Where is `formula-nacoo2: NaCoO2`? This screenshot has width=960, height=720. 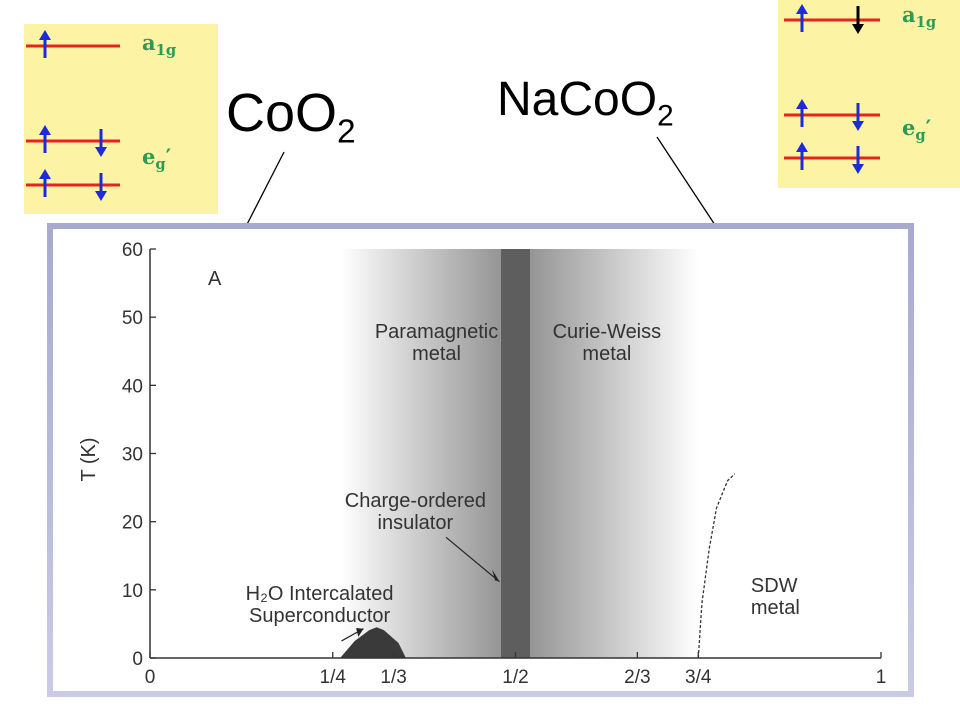 formula-nacoo2: NaCoO2 is located at coordinates (585, 103).